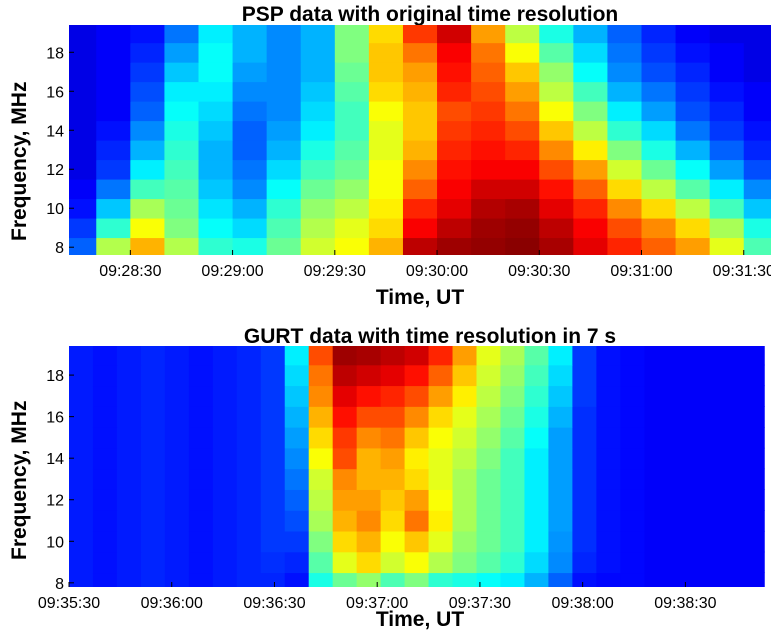  I want to click on gurt-x-tick-label: 09:36:00, so click(172, 603).